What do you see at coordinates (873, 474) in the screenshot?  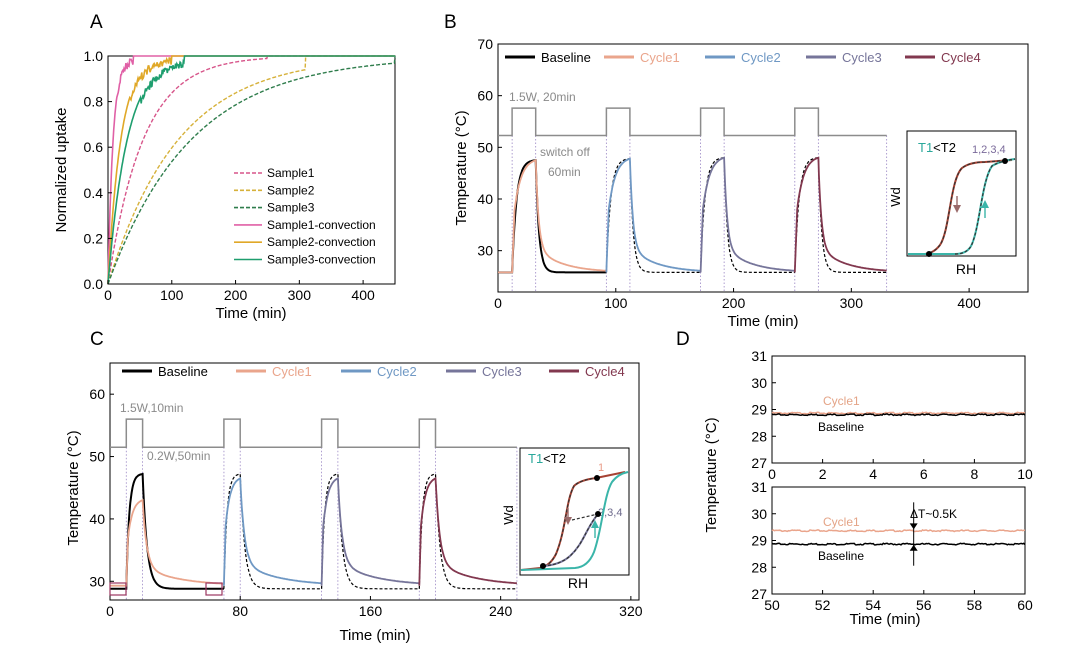 I see `panel-d-top-x-tick-label: 4` at bounding box center [873, 474].